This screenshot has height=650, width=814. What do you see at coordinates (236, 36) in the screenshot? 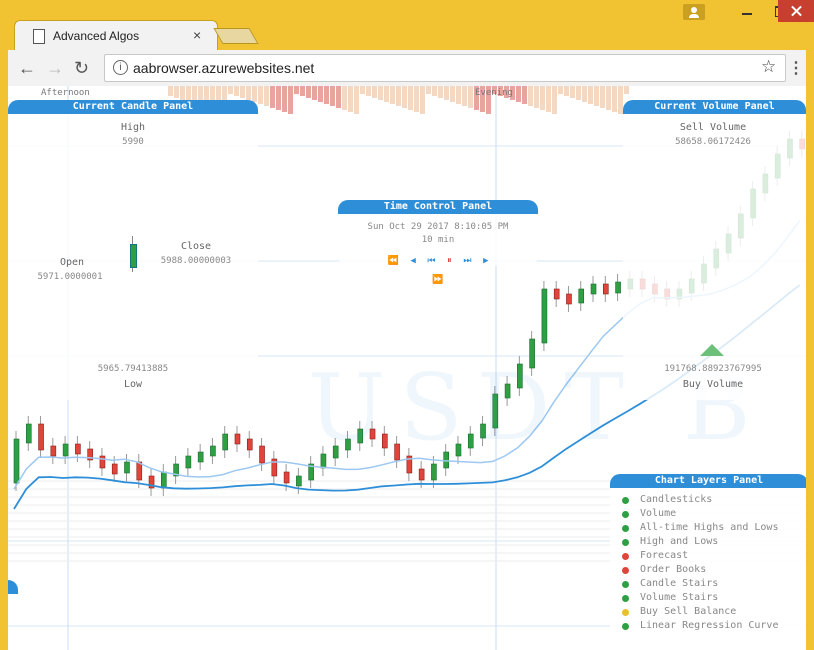
I see `new-tab-button` at bounding box center [236, 36].